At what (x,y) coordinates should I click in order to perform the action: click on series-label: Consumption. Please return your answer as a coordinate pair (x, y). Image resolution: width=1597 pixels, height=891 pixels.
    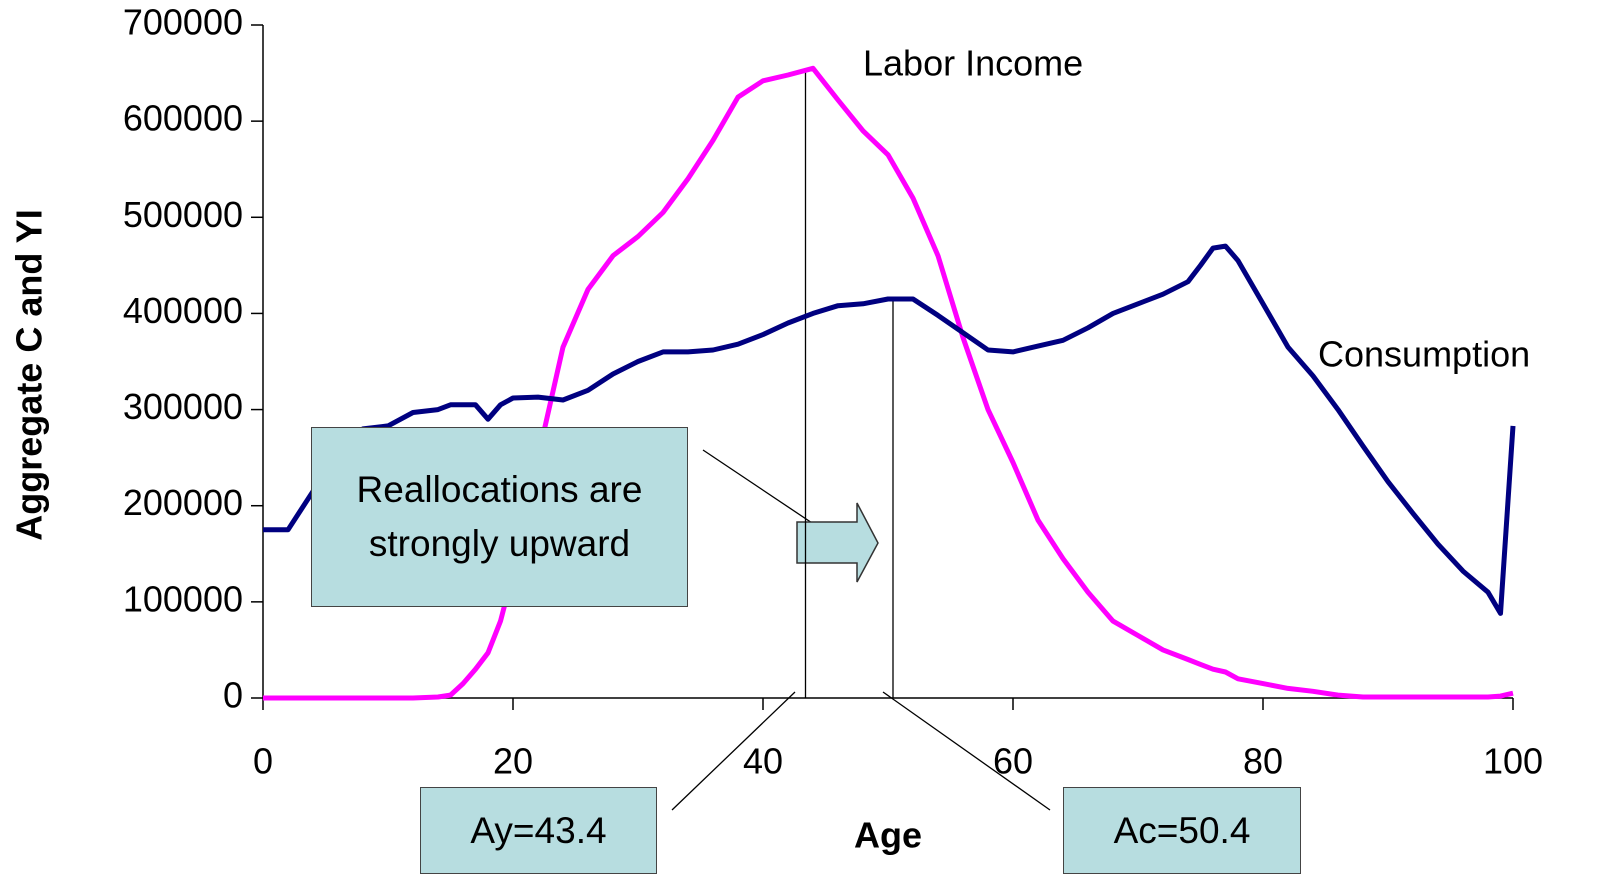
    Looking at the image, I should click on (1424, 354).